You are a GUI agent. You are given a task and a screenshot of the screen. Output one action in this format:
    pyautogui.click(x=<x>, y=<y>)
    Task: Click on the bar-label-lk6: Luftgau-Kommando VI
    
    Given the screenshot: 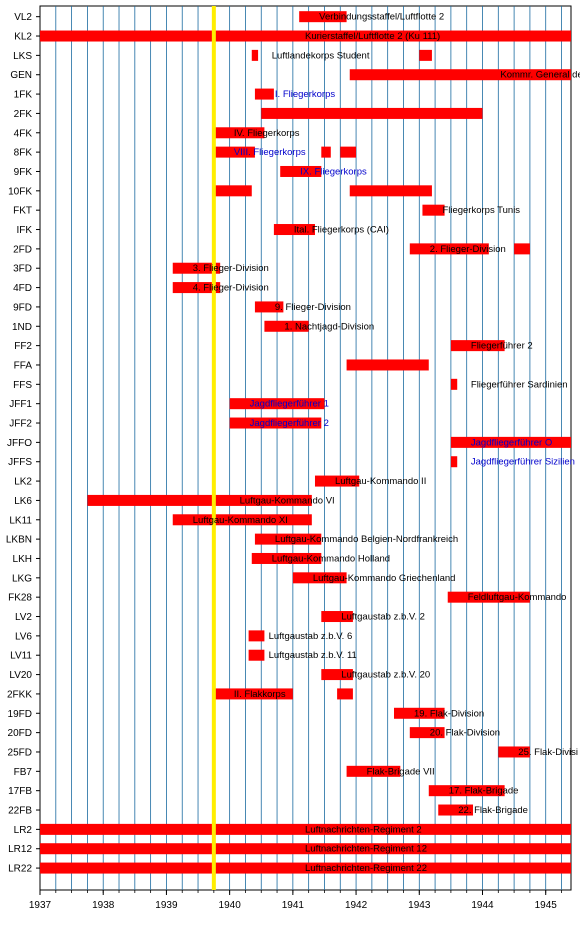 What is the action you would take?
    pyautogui.click(x=287, y=500)
    